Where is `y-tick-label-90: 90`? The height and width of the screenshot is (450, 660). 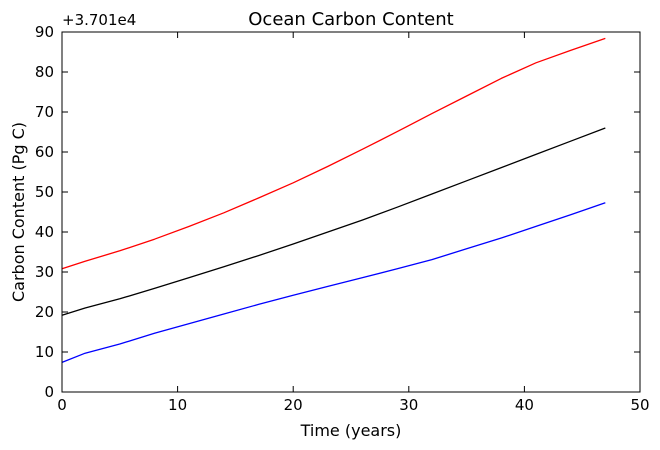
y-tick-label-90: 90 is located at coordinates (44, 32).